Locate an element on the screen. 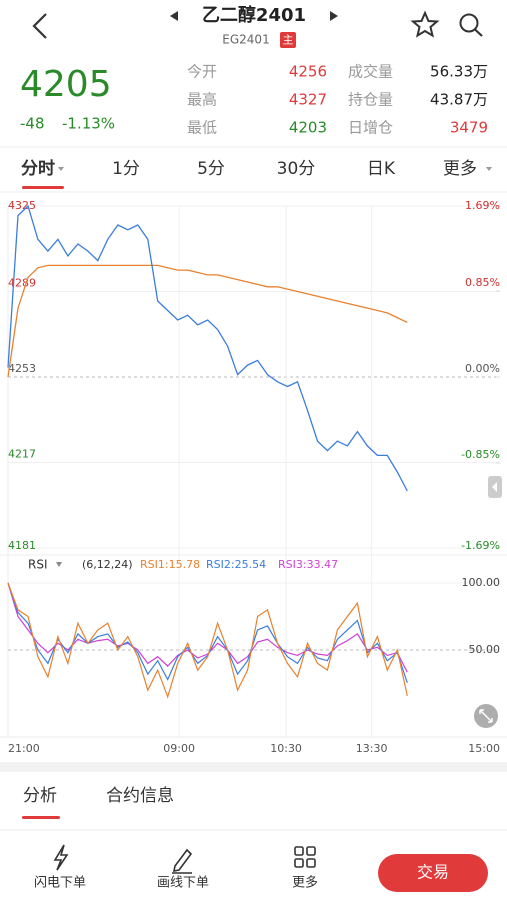 This screenshot has height=900, width=507. y2-tick-label: -0.85% is located at coordinates (480, 454).